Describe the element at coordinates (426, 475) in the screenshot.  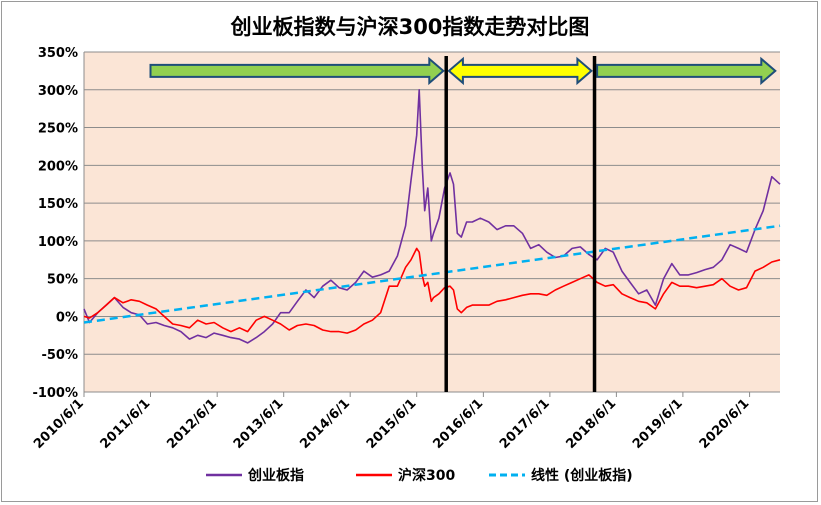
I see `legend-label: 沪深300` at that location.